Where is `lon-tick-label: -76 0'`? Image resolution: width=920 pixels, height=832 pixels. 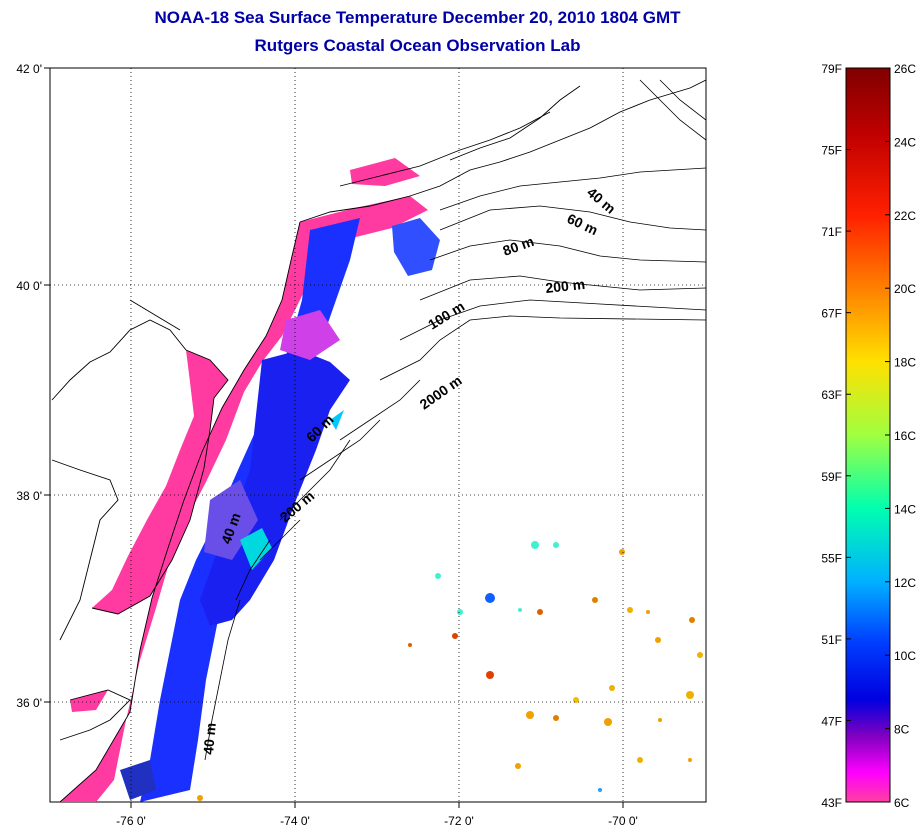
lon-tick-label: -76 0' is located at coordinates (131, 821).